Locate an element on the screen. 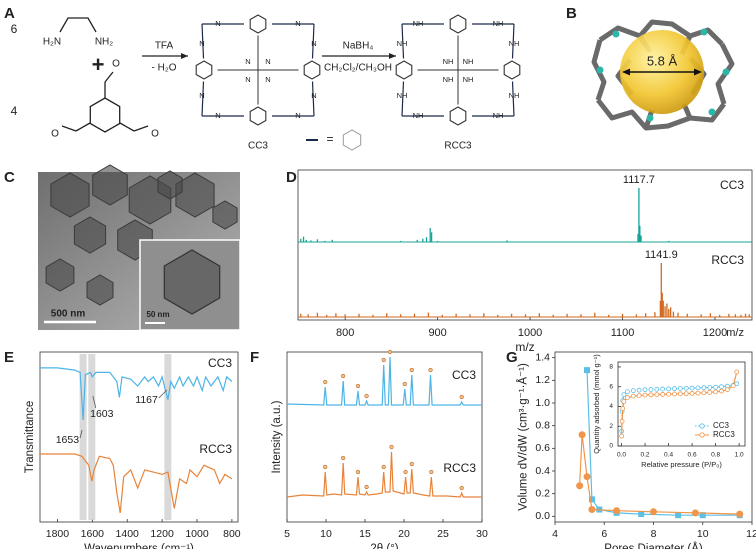  coefficient: 4 is located at coordinates (14, 111).